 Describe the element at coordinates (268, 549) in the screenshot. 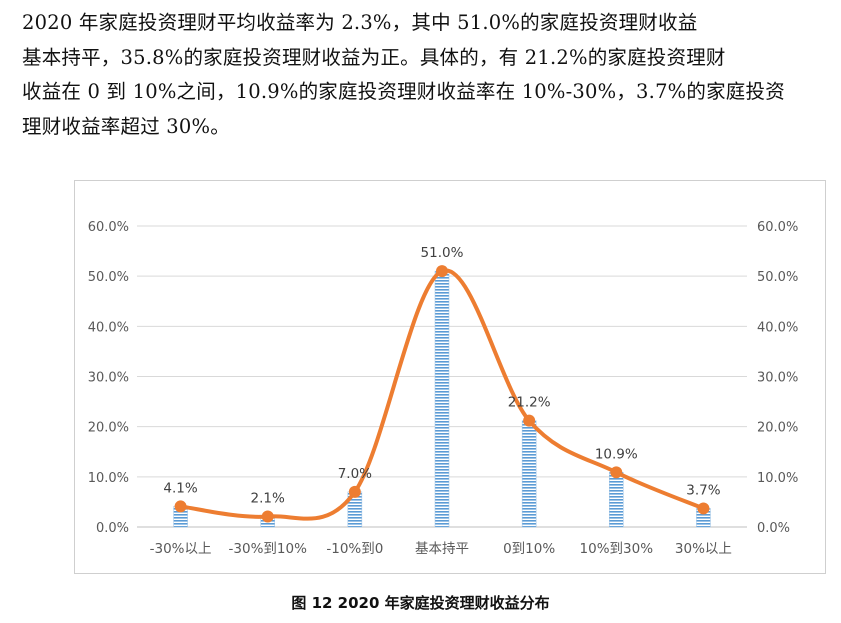

I see `x-tick-label: -30%到10%` at that location.